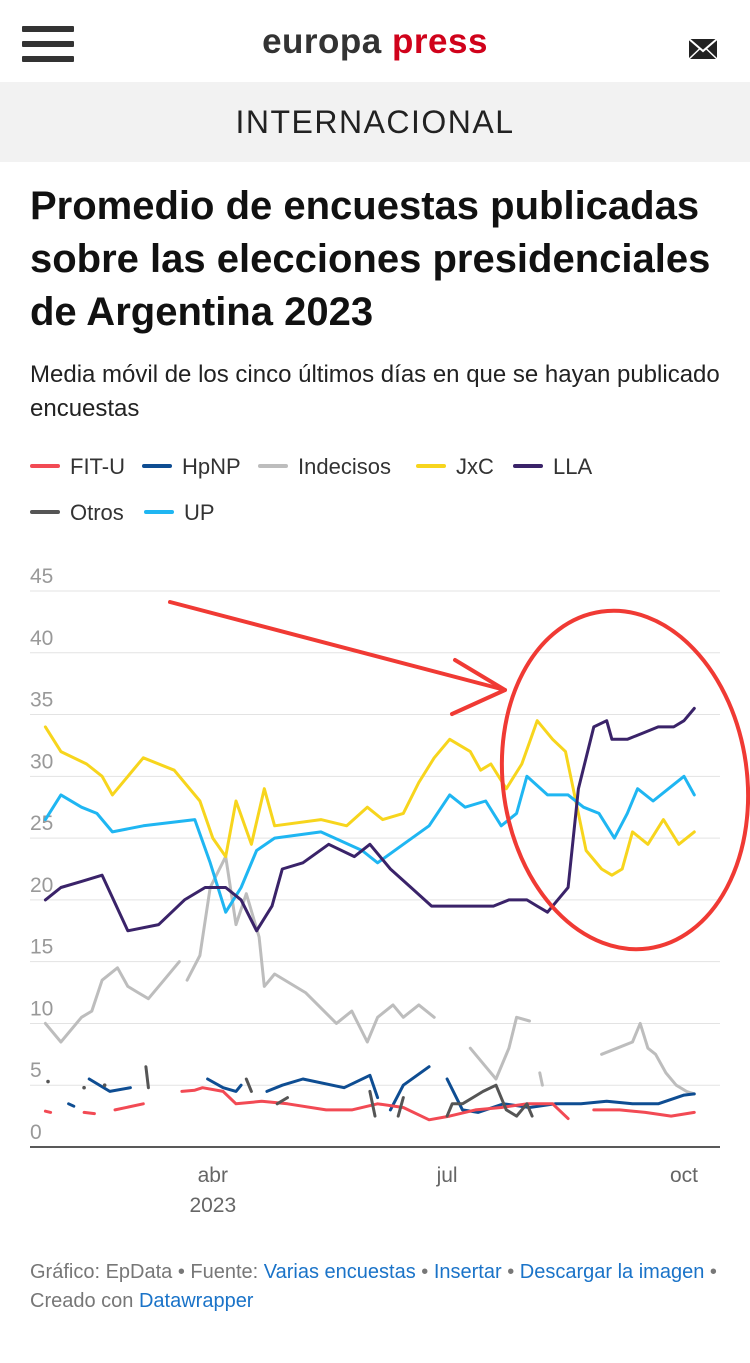 This screenshot has width=750, height=1363. I want to click on series-line-jxc, so click(369, 798).